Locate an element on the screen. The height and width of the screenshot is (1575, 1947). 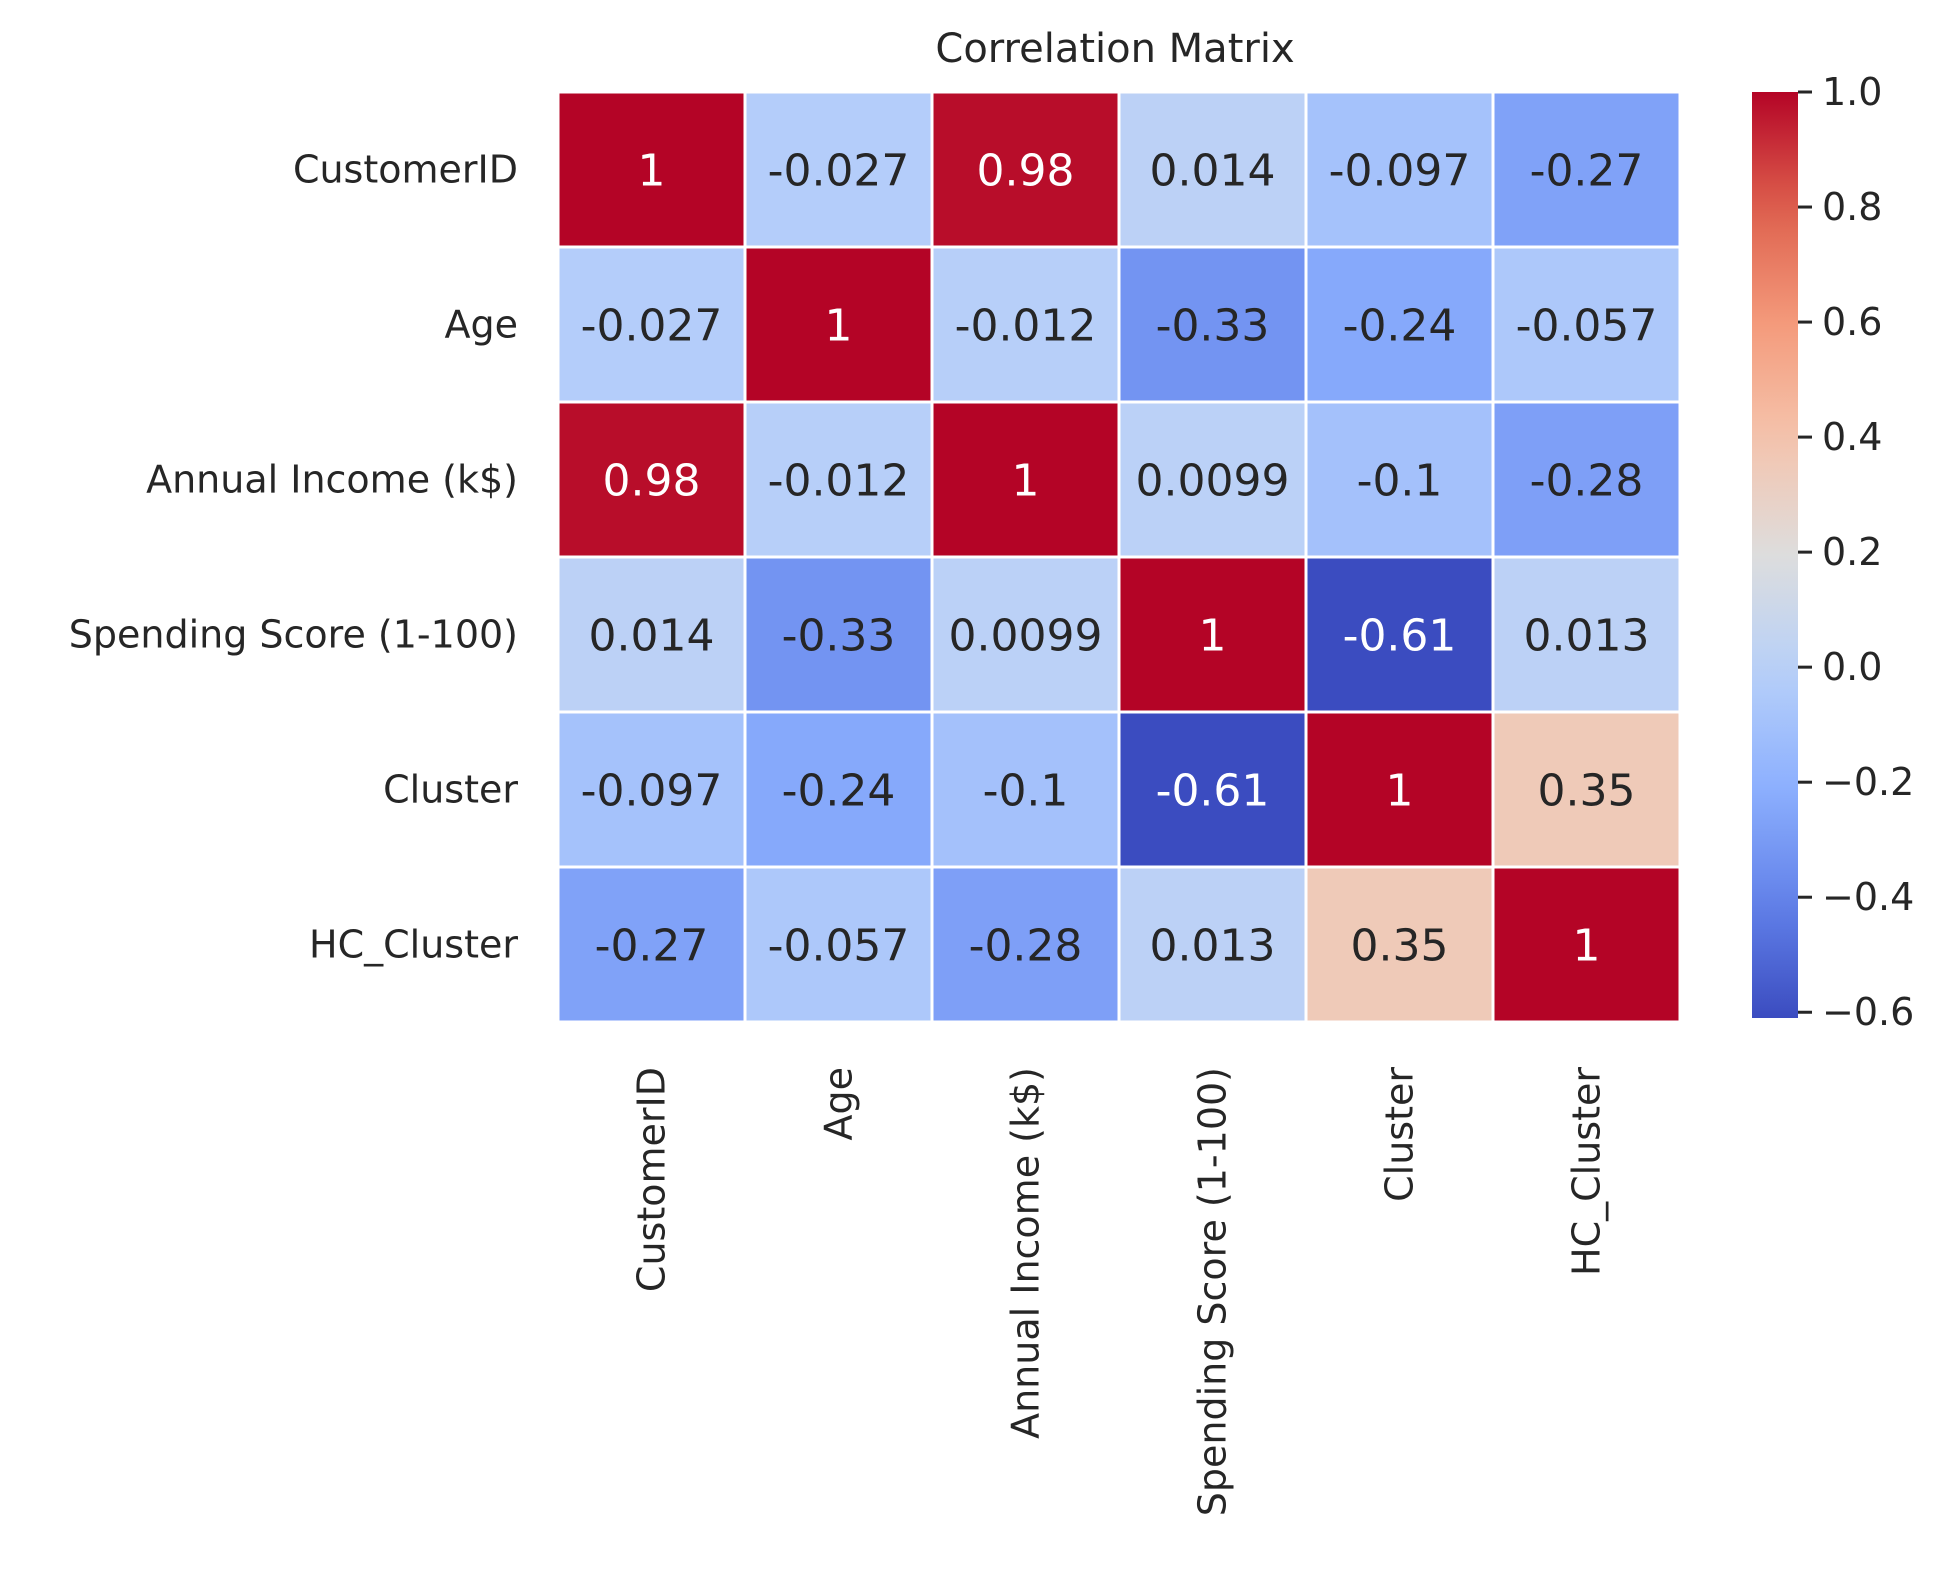
heatmap-cell-customerid-age is located at coordinates (838, 169).